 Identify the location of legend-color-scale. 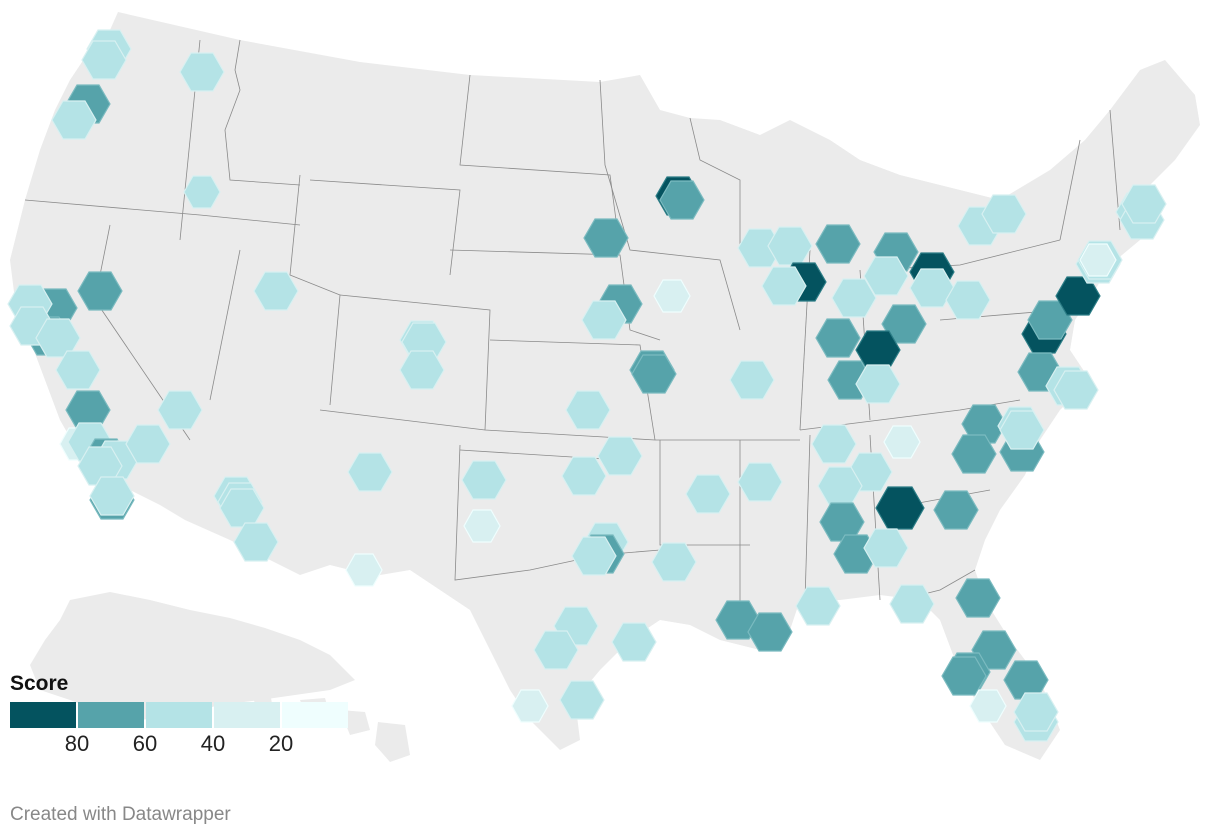
(180, 715).